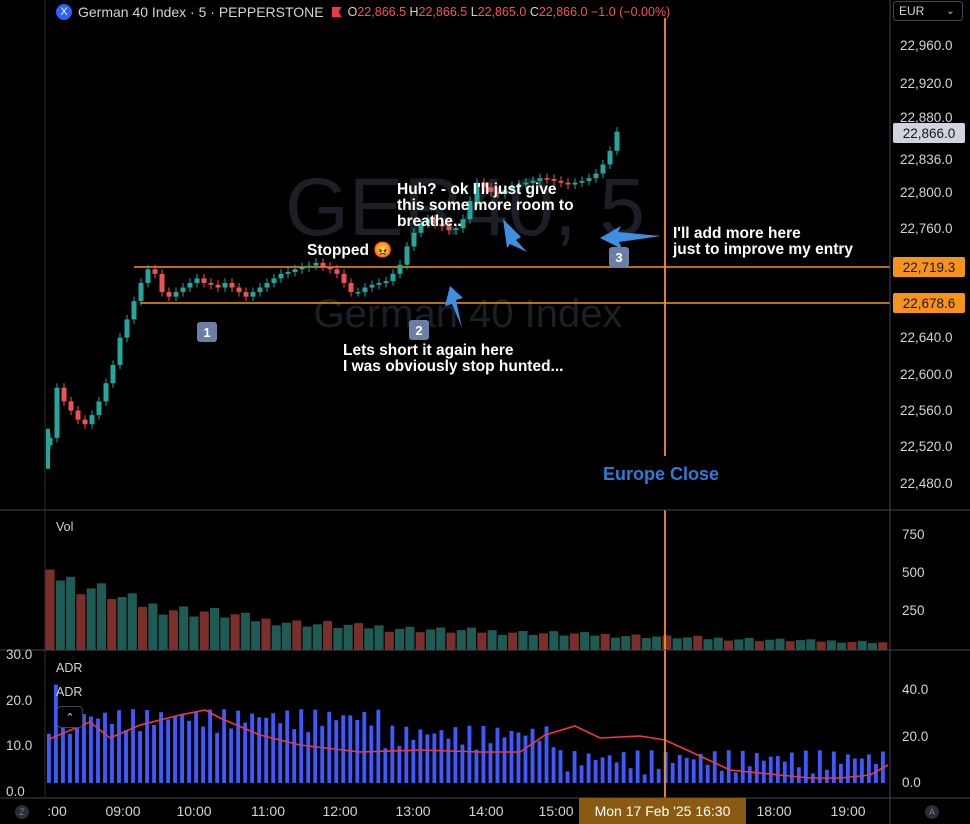  I want to click on adr-label-2: ADR, so click(69, 692).